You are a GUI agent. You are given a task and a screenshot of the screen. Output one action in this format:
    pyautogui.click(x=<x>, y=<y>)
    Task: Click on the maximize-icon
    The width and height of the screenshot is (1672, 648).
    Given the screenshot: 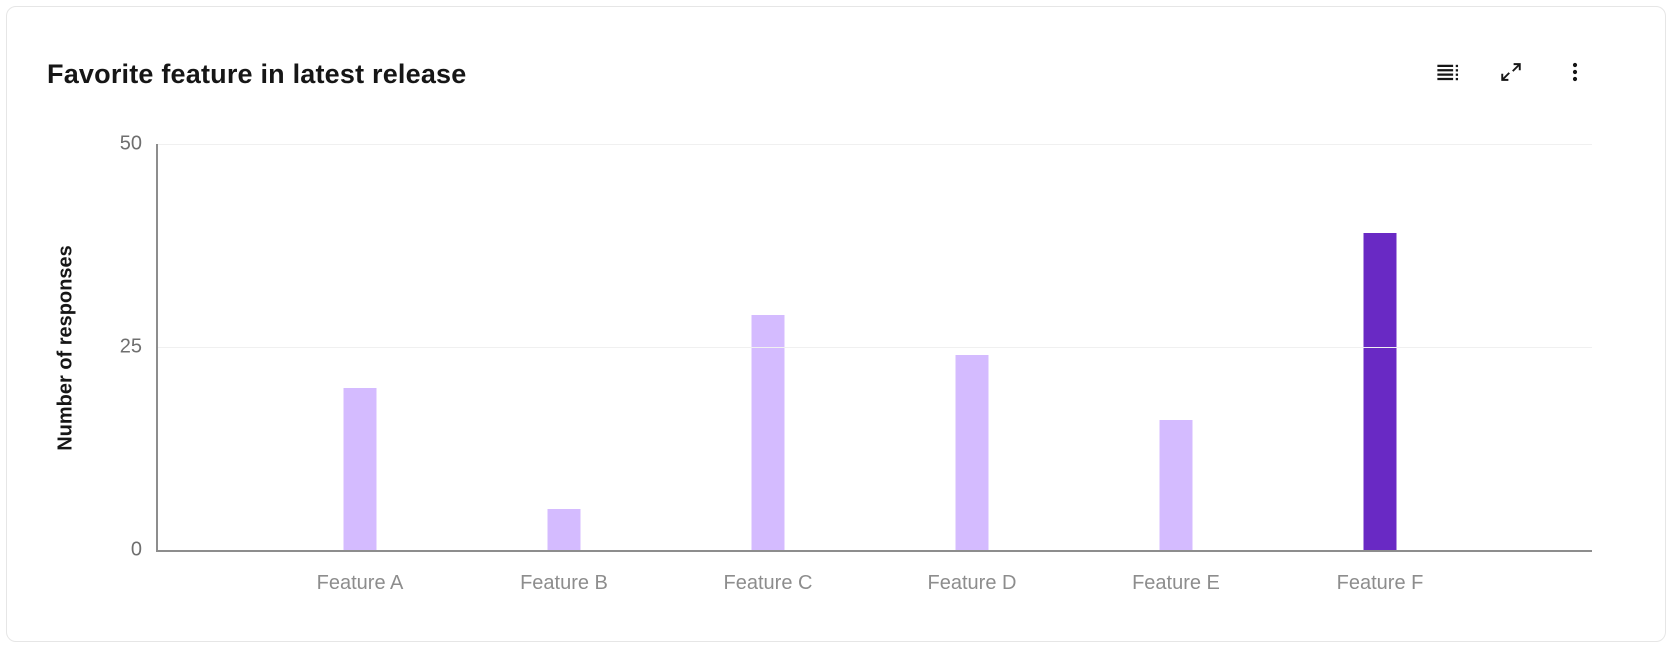 What is the action you would take?
    pyautogui.click(x=1511, y=73)
    